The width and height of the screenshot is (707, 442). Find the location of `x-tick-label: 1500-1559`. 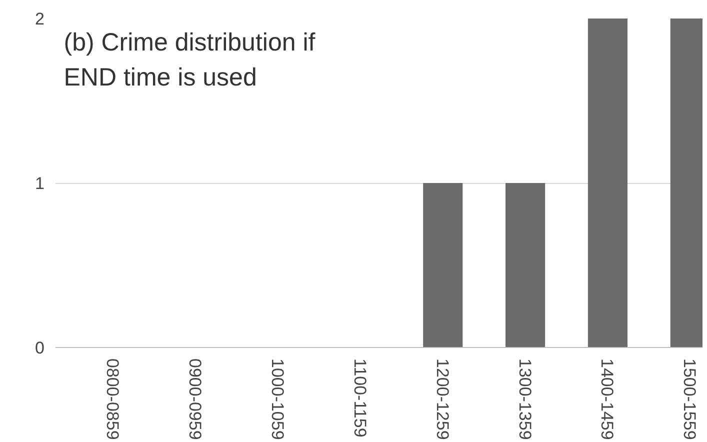

x-tick-label: 1500-1559 is located at coordinates (690, 399).